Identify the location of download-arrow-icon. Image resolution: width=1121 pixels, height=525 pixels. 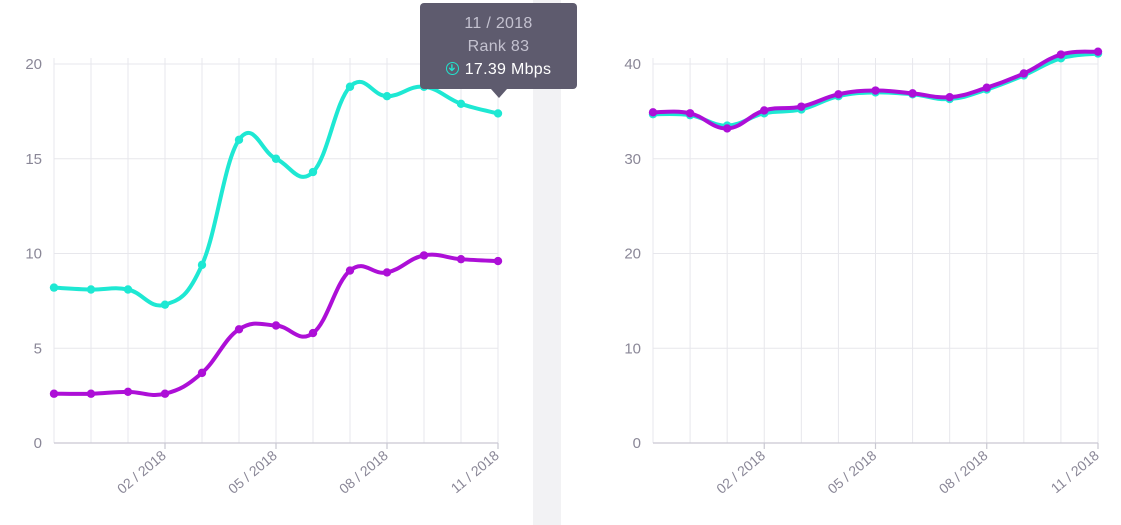
(452, 68).